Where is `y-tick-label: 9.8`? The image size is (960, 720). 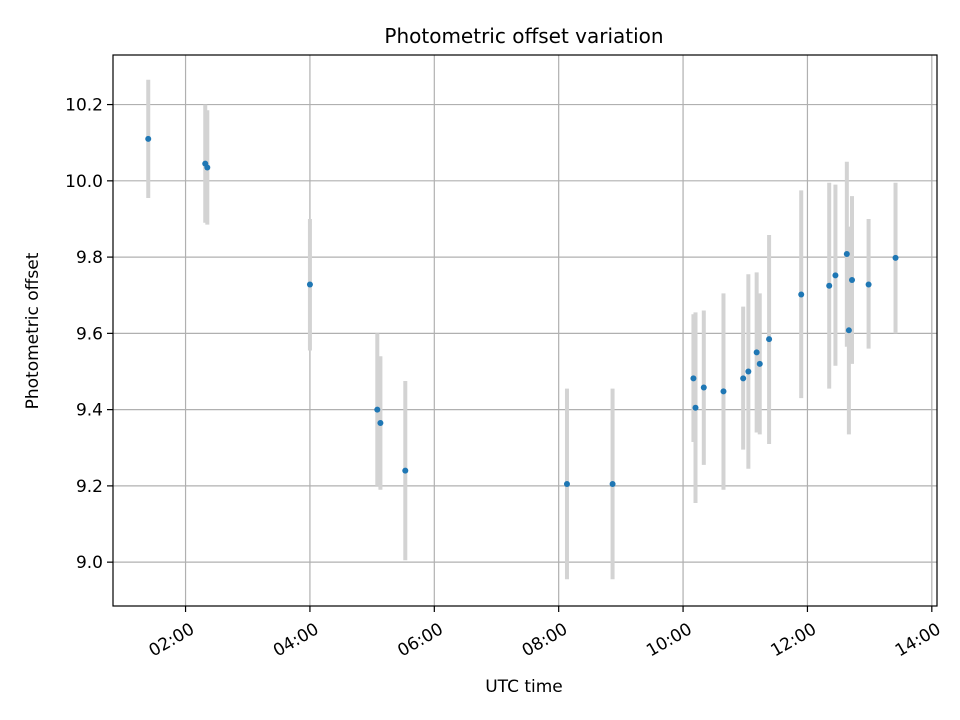 y-tick-label: 9.8 is located at coordinates (89, 258).